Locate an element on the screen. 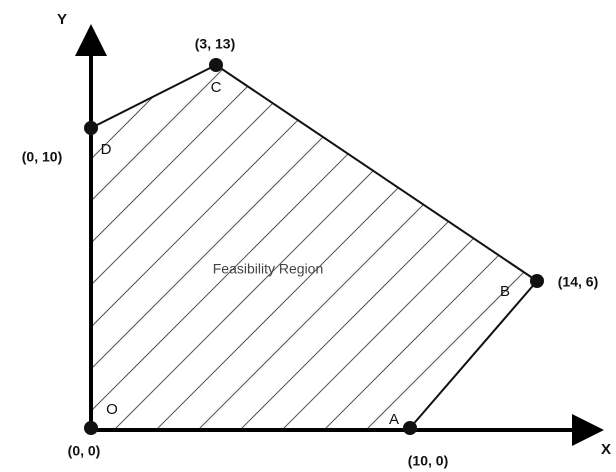 The image size is (616, 472). vertex-letter: A is located at coordinates (394, 419).